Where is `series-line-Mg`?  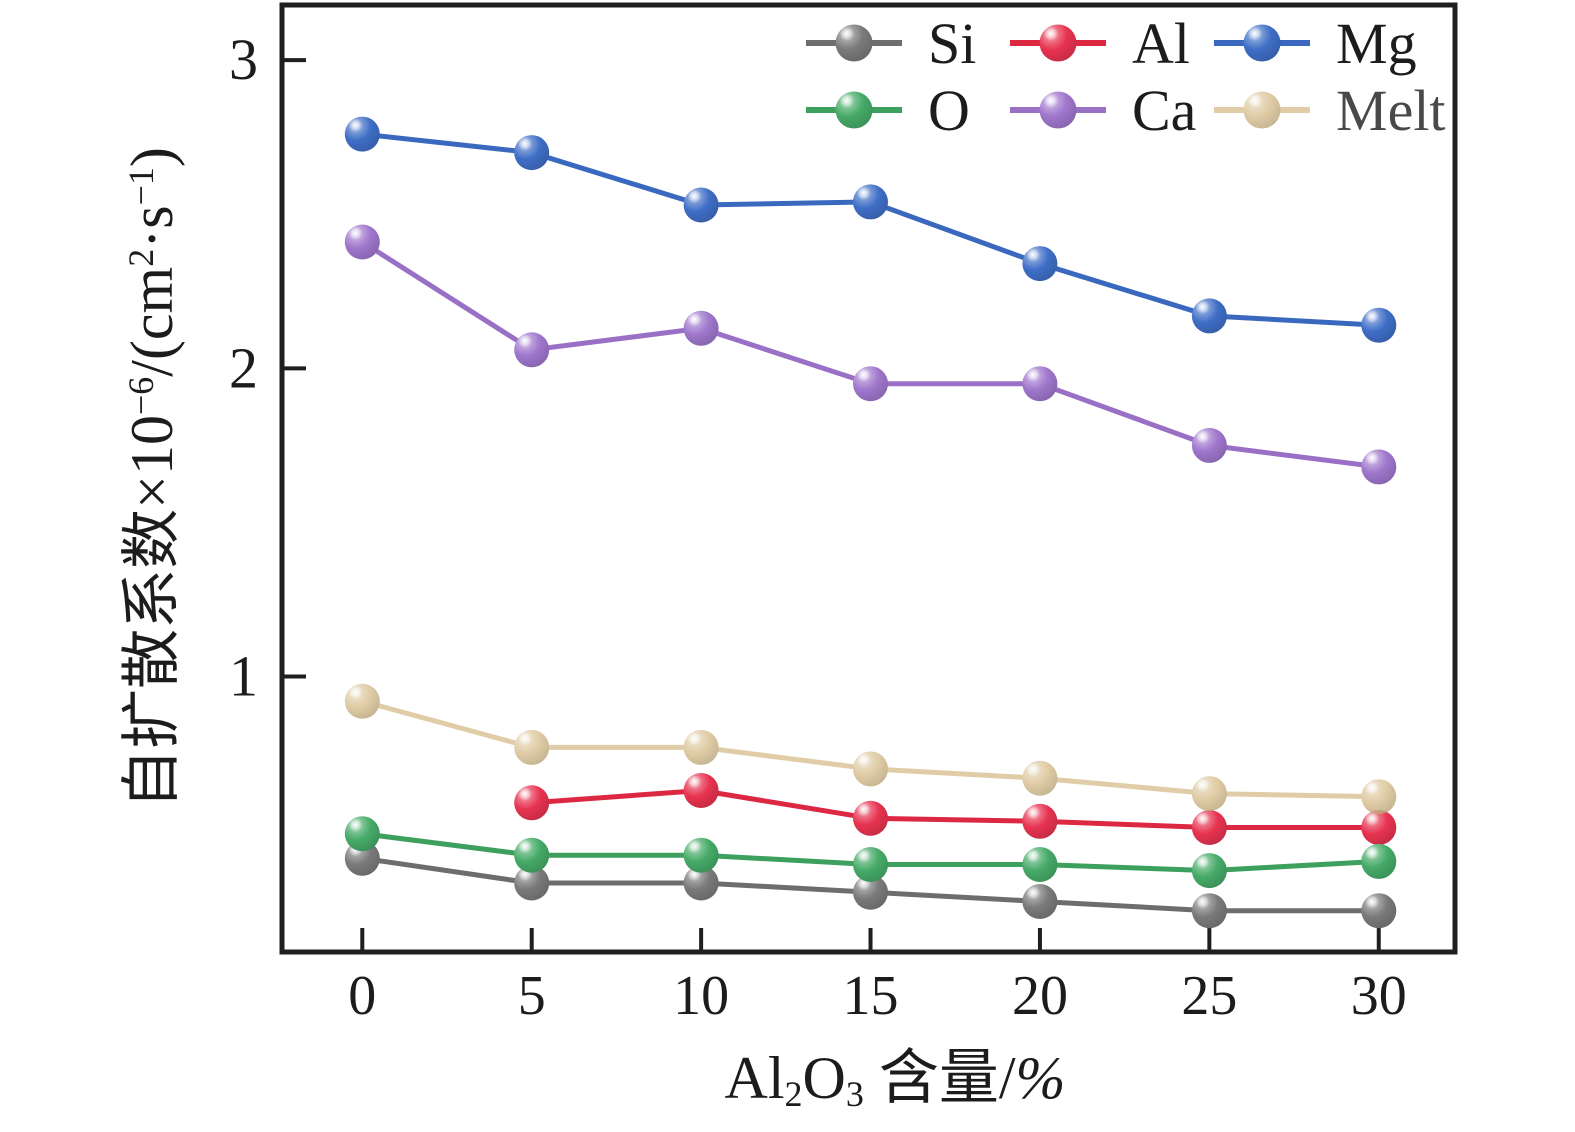
series-line-Mg is located at coordinates (870, 229).